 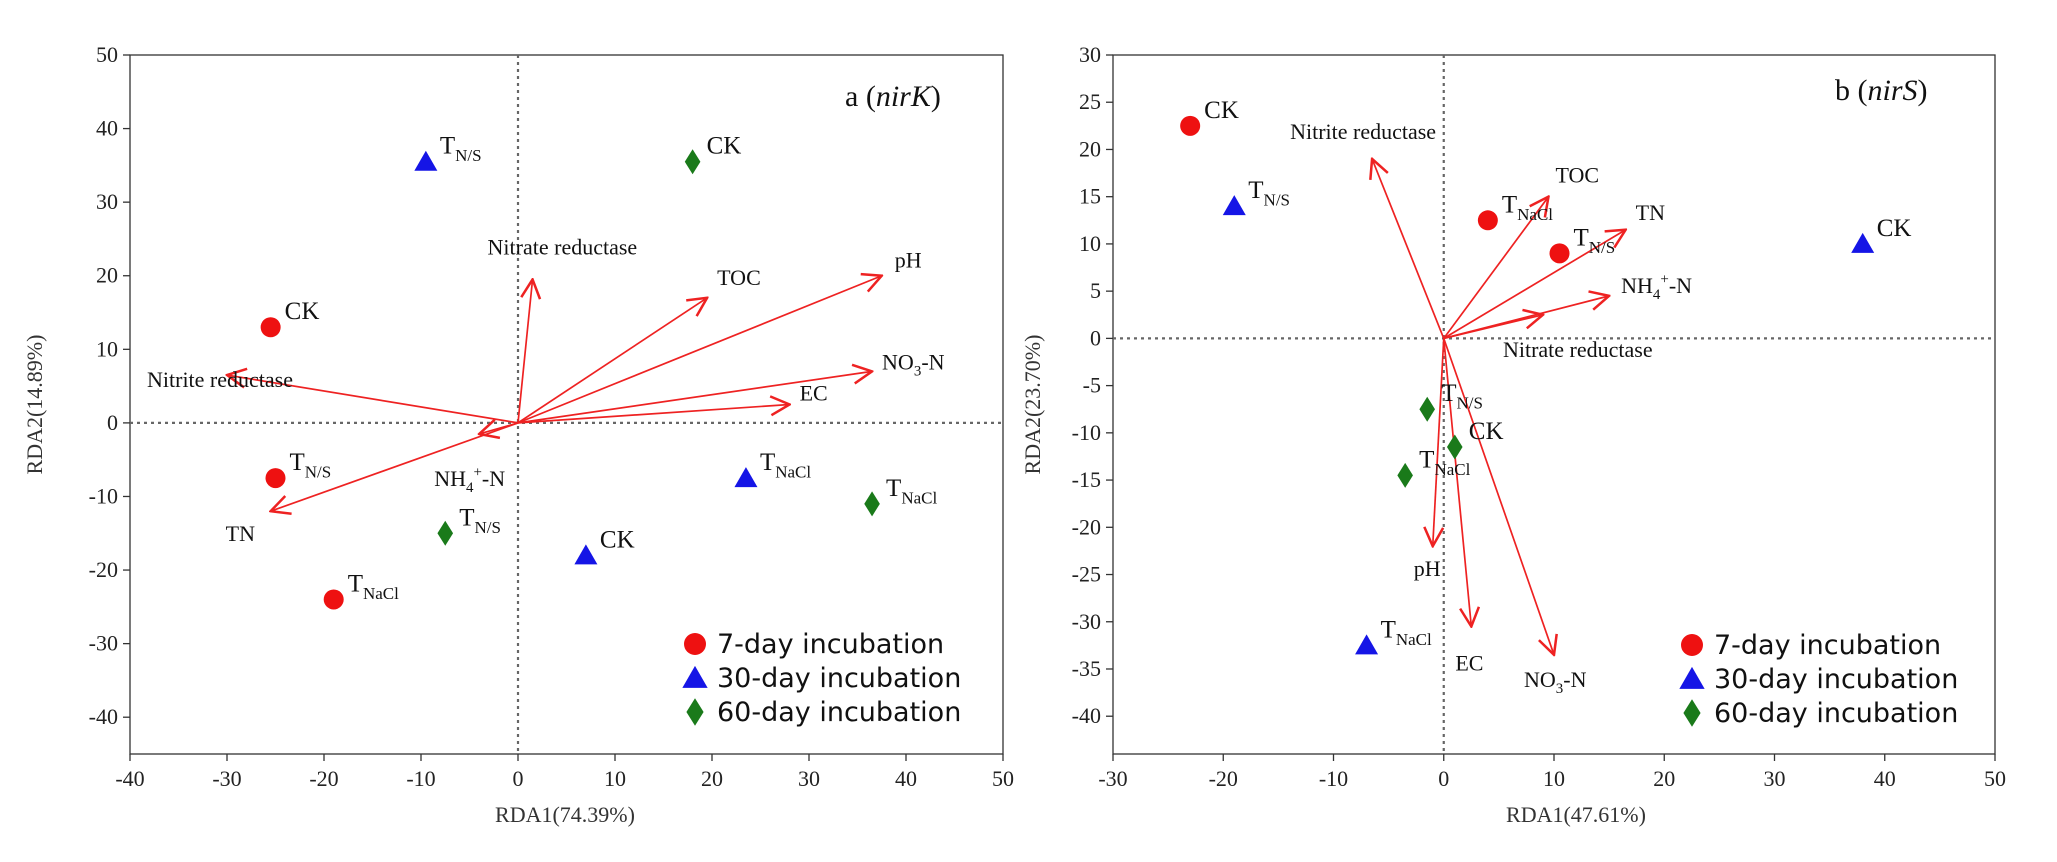 I want to click on x-tick-label: -10, so click(x=1333, y=778).